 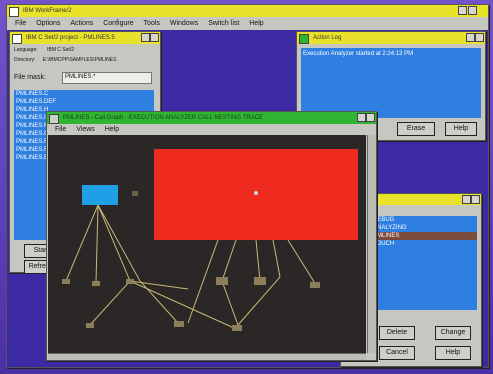 What do you see at coordinates (81, 23) in the screenshot?
I see `menu-actions: Actions` at bounding box center [81, 23].